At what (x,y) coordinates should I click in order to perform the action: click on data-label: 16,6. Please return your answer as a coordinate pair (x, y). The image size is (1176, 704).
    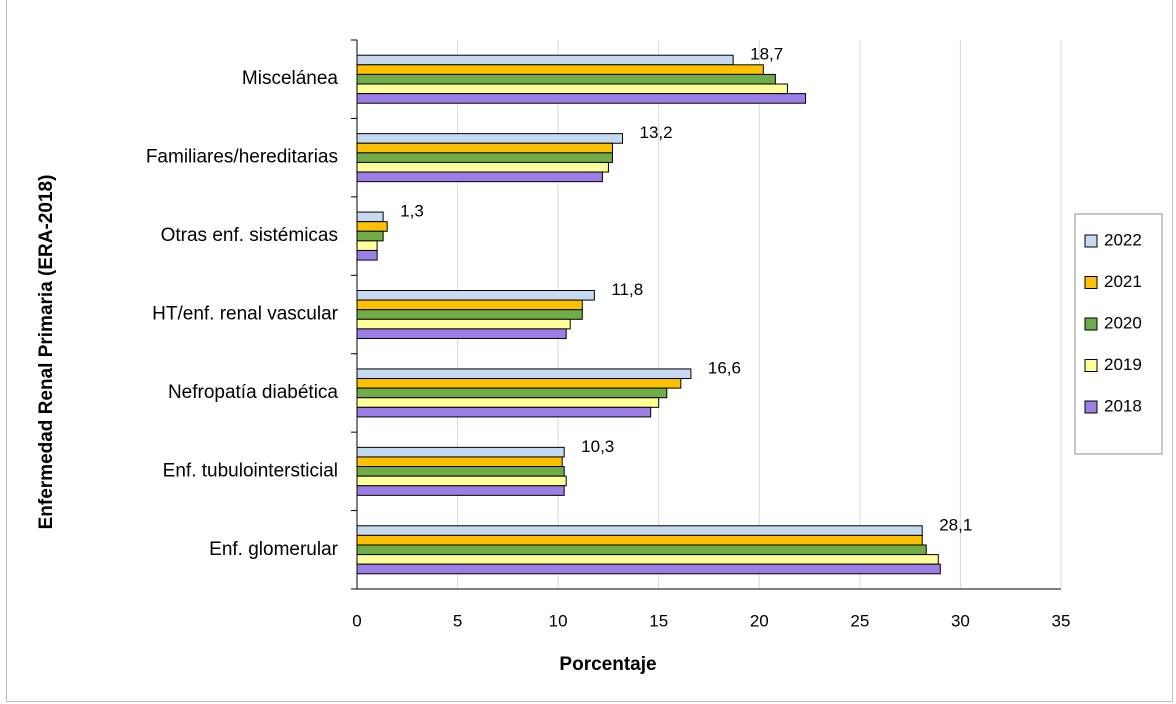
    Looking at the image, I should click on (724, 367).